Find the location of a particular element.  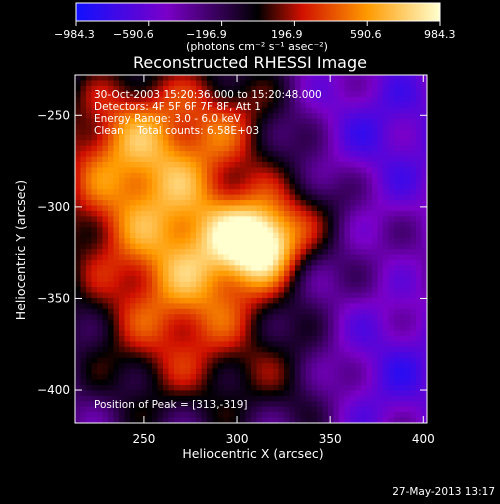

colorbar-unit-label: (photons cm⁻² s⁻¹ asec⁻²) is located at coordinates (257, 46).